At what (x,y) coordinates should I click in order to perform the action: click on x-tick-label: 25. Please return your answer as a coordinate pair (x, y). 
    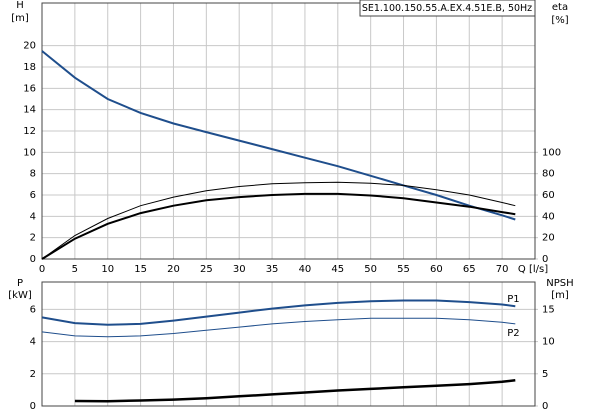
    Looking at the image, I should click on (206, 269).